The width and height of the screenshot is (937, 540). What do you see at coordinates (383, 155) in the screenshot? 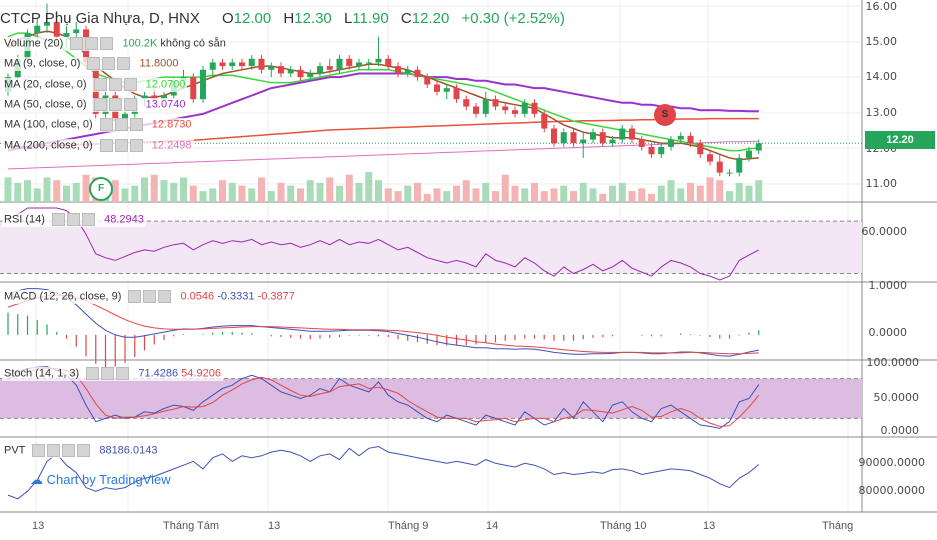
I see `ma200-line` at bounding box center [383, 155].